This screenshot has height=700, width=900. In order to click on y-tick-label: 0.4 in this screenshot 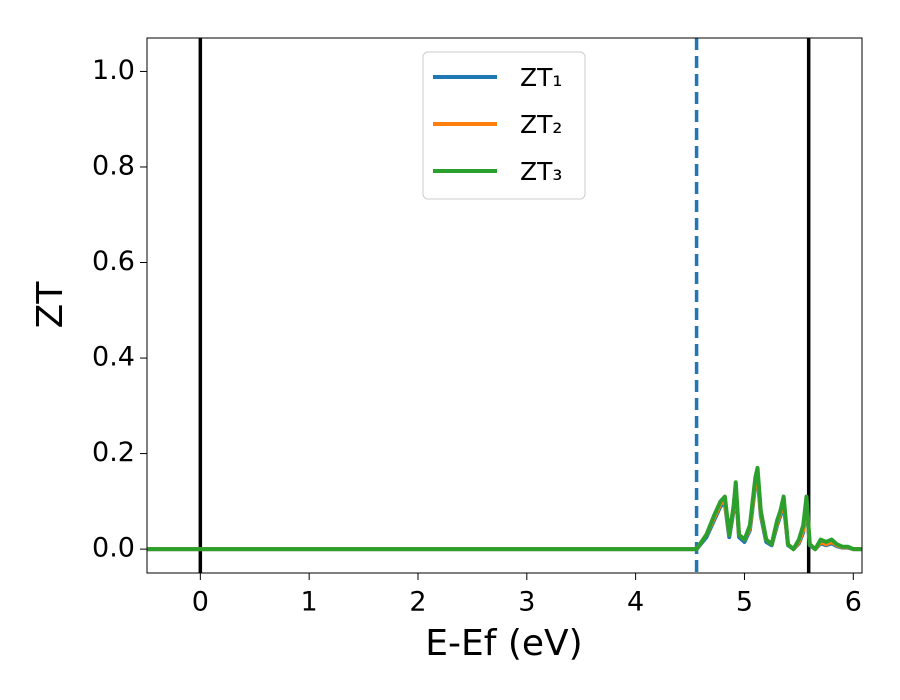, I will do `click(113, 357)`.